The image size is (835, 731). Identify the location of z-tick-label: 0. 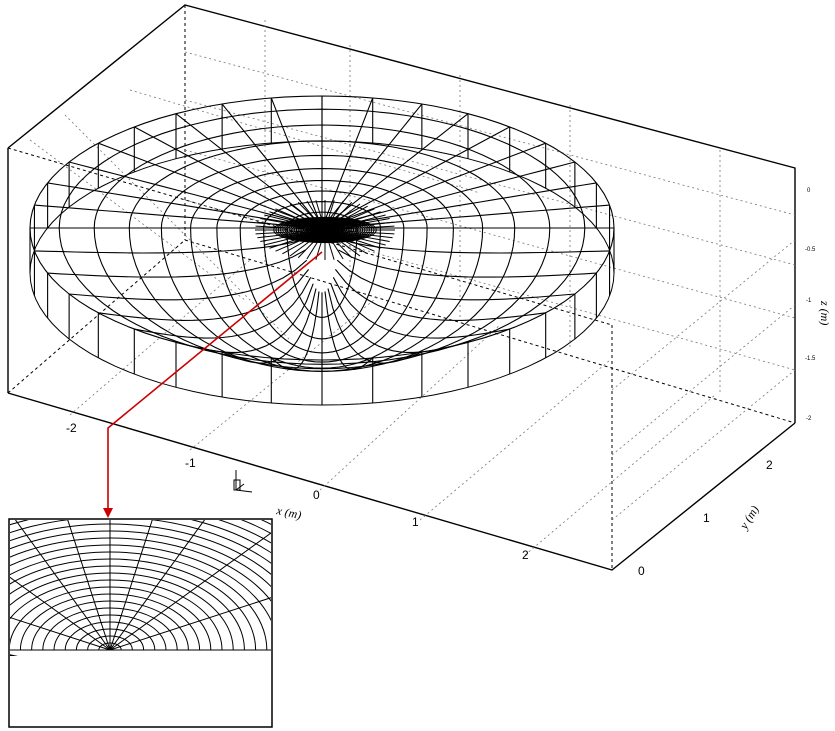
(809, 191).